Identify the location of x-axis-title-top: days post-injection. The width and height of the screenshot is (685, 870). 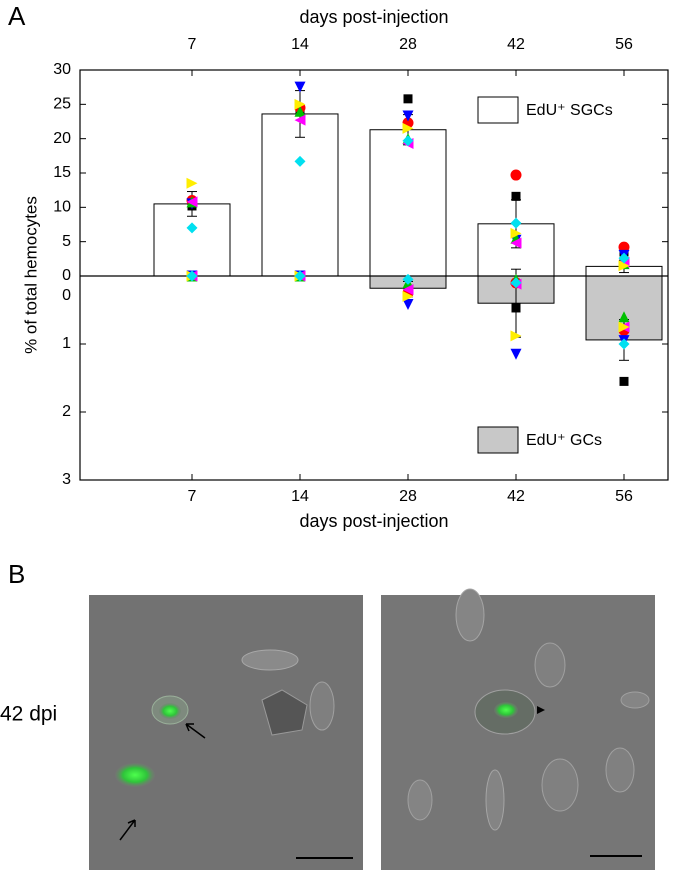
(373, 17).